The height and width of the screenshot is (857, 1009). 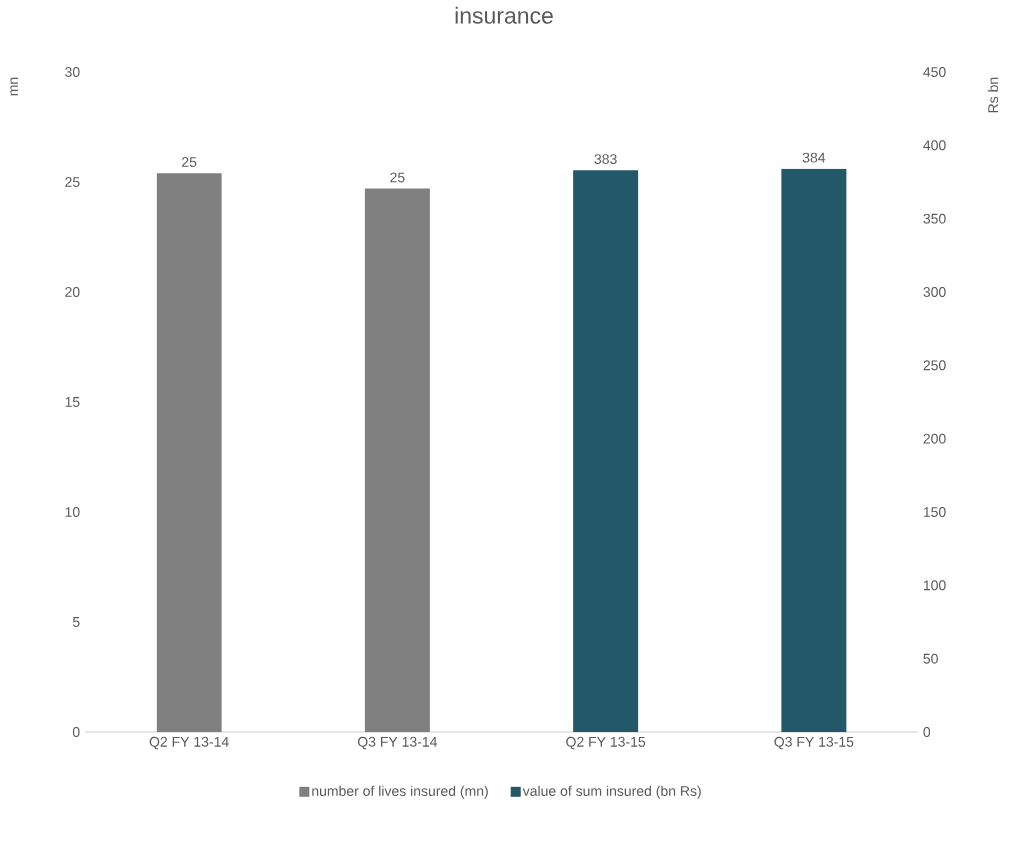 I want to click on y2-tick-label: 100, so click(x=934, y=585).